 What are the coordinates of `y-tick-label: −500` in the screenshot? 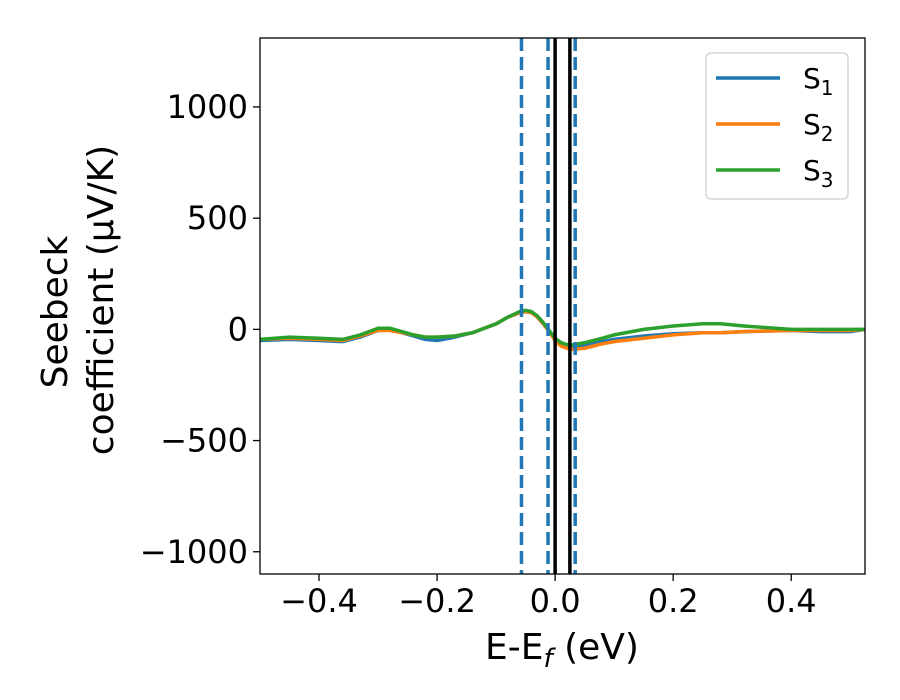 It's located at (204, 441).